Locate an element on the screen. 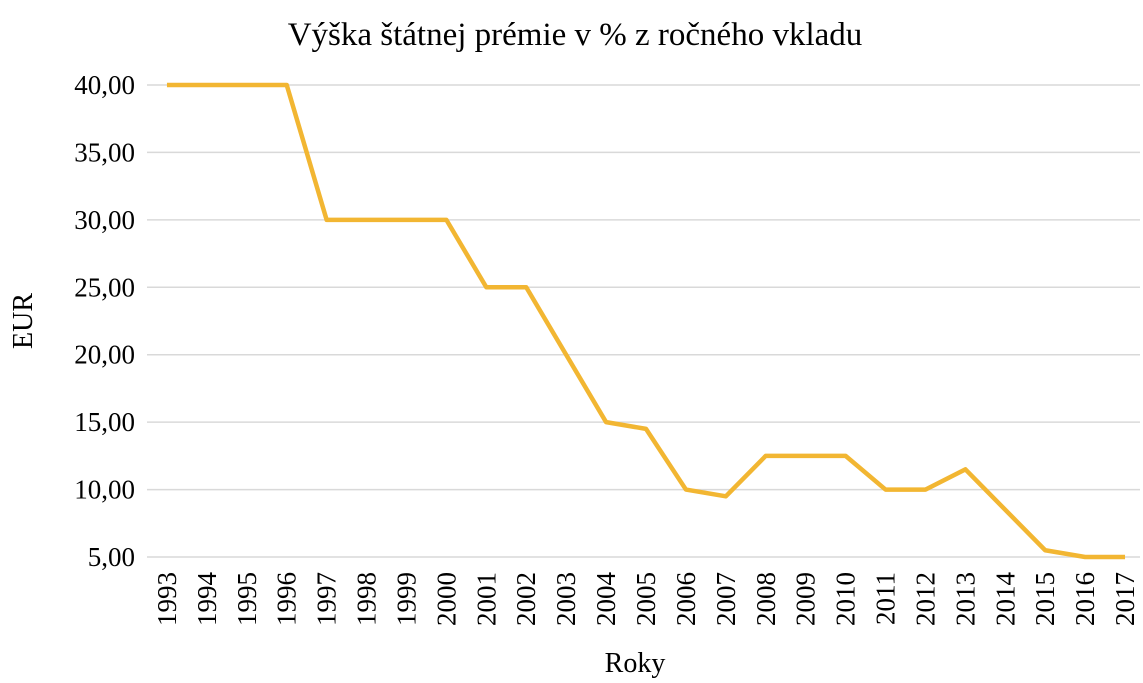 The image size is (1143, 683). x-tick-label: 2017 is located at coordinates (1125, 599).